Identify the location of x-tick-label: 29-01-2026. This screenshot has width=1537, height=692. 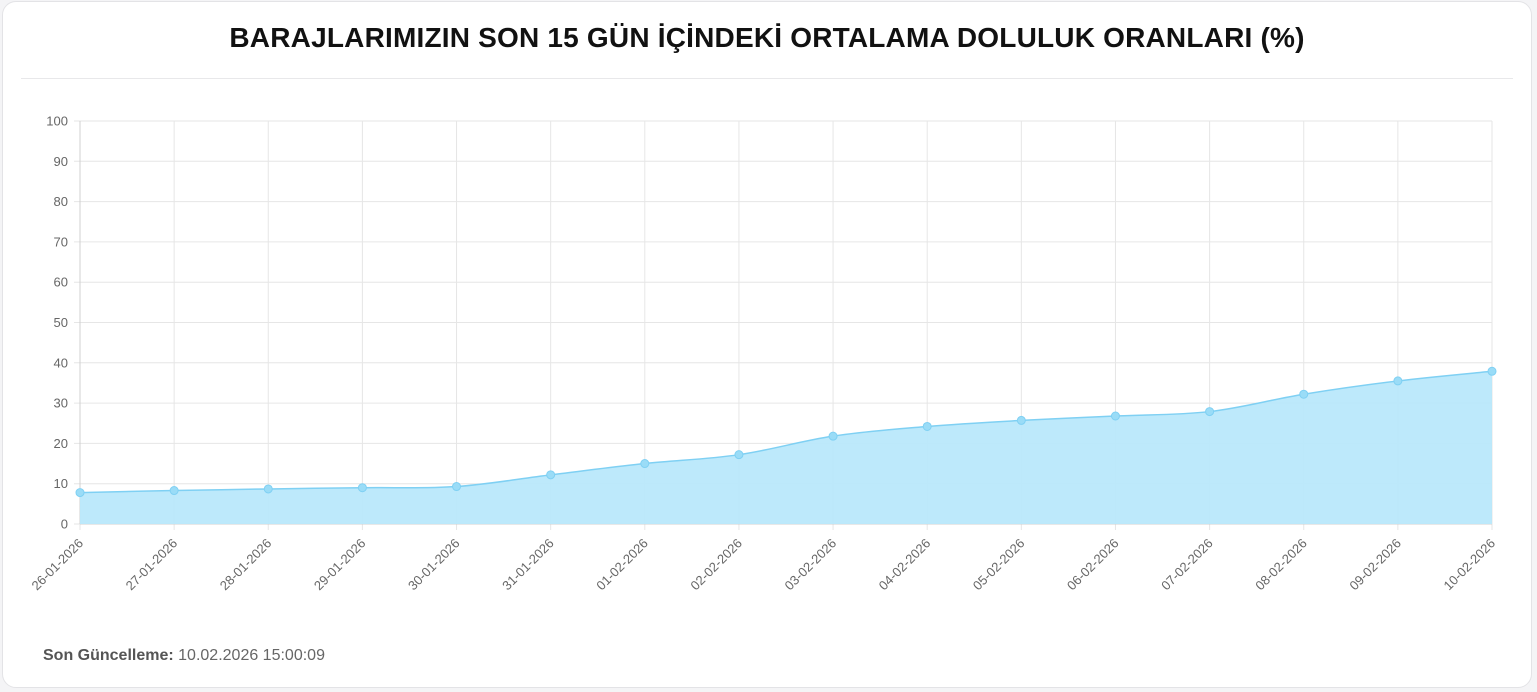
(340, 565).